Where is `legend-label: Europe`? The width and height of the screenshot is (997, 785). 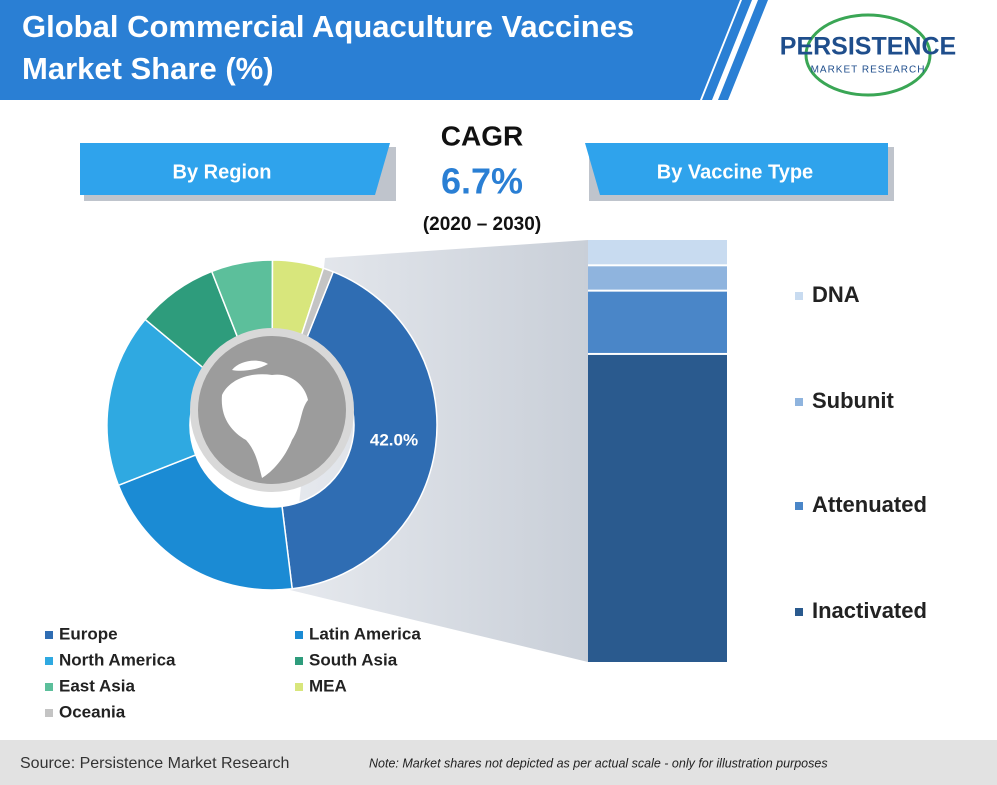 legend-label: Europe is located at coordinates (88, 633).